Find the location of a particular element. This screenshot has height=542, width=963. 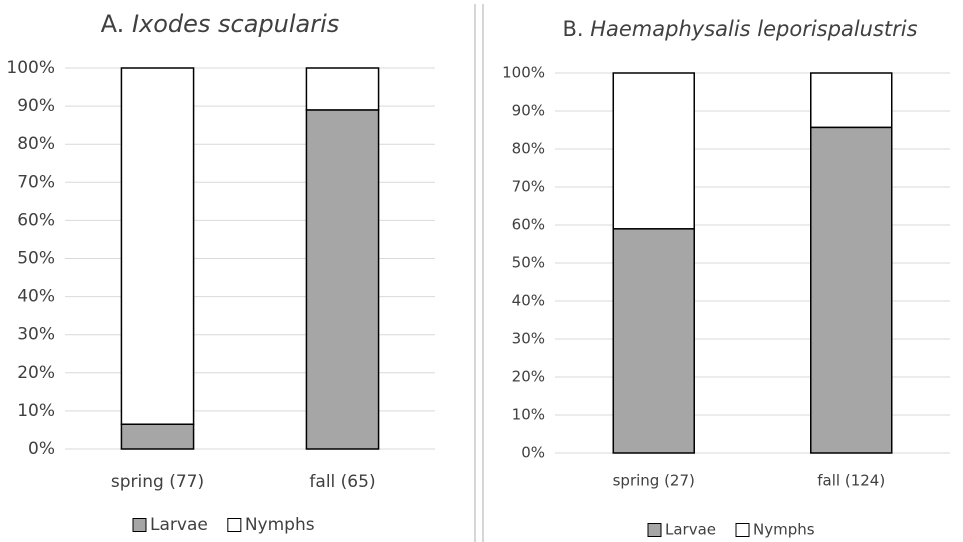

x-tick-label: fall (65) is located at coordinates (342, 482).